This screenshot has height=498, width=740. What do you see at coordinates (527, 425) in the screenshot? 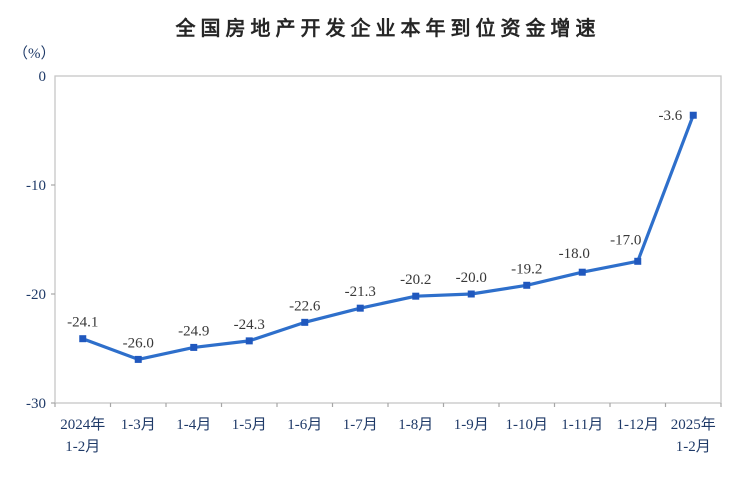
I see `x-tick-label: 1-10月` at bounding box center [527, 425].